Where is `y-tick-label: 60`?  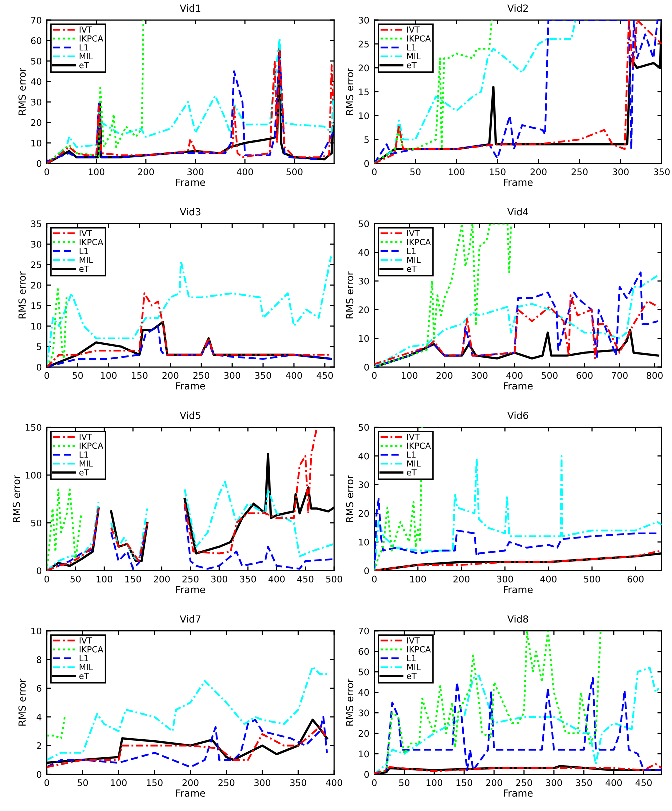
y-tick-label: 60 is located at coordinates (36, 40).